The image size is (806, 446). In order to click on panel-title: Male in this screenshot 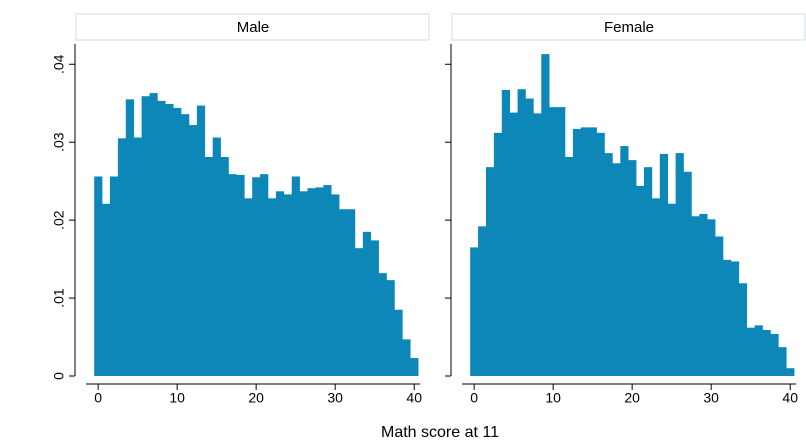, I will do `click(253, 27)`.